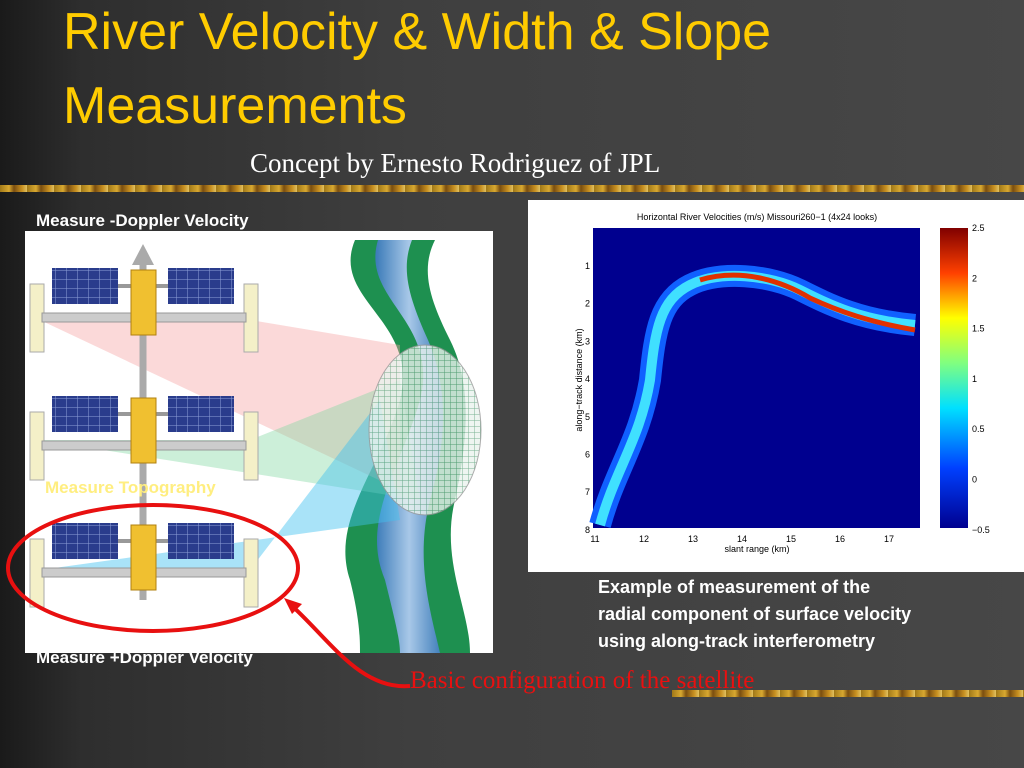 The height and width of the screenshot is (768, 1024). Describe the element at coordinates (587, 530) in the screenshot. I see `y-tick-label: 8` at that location.